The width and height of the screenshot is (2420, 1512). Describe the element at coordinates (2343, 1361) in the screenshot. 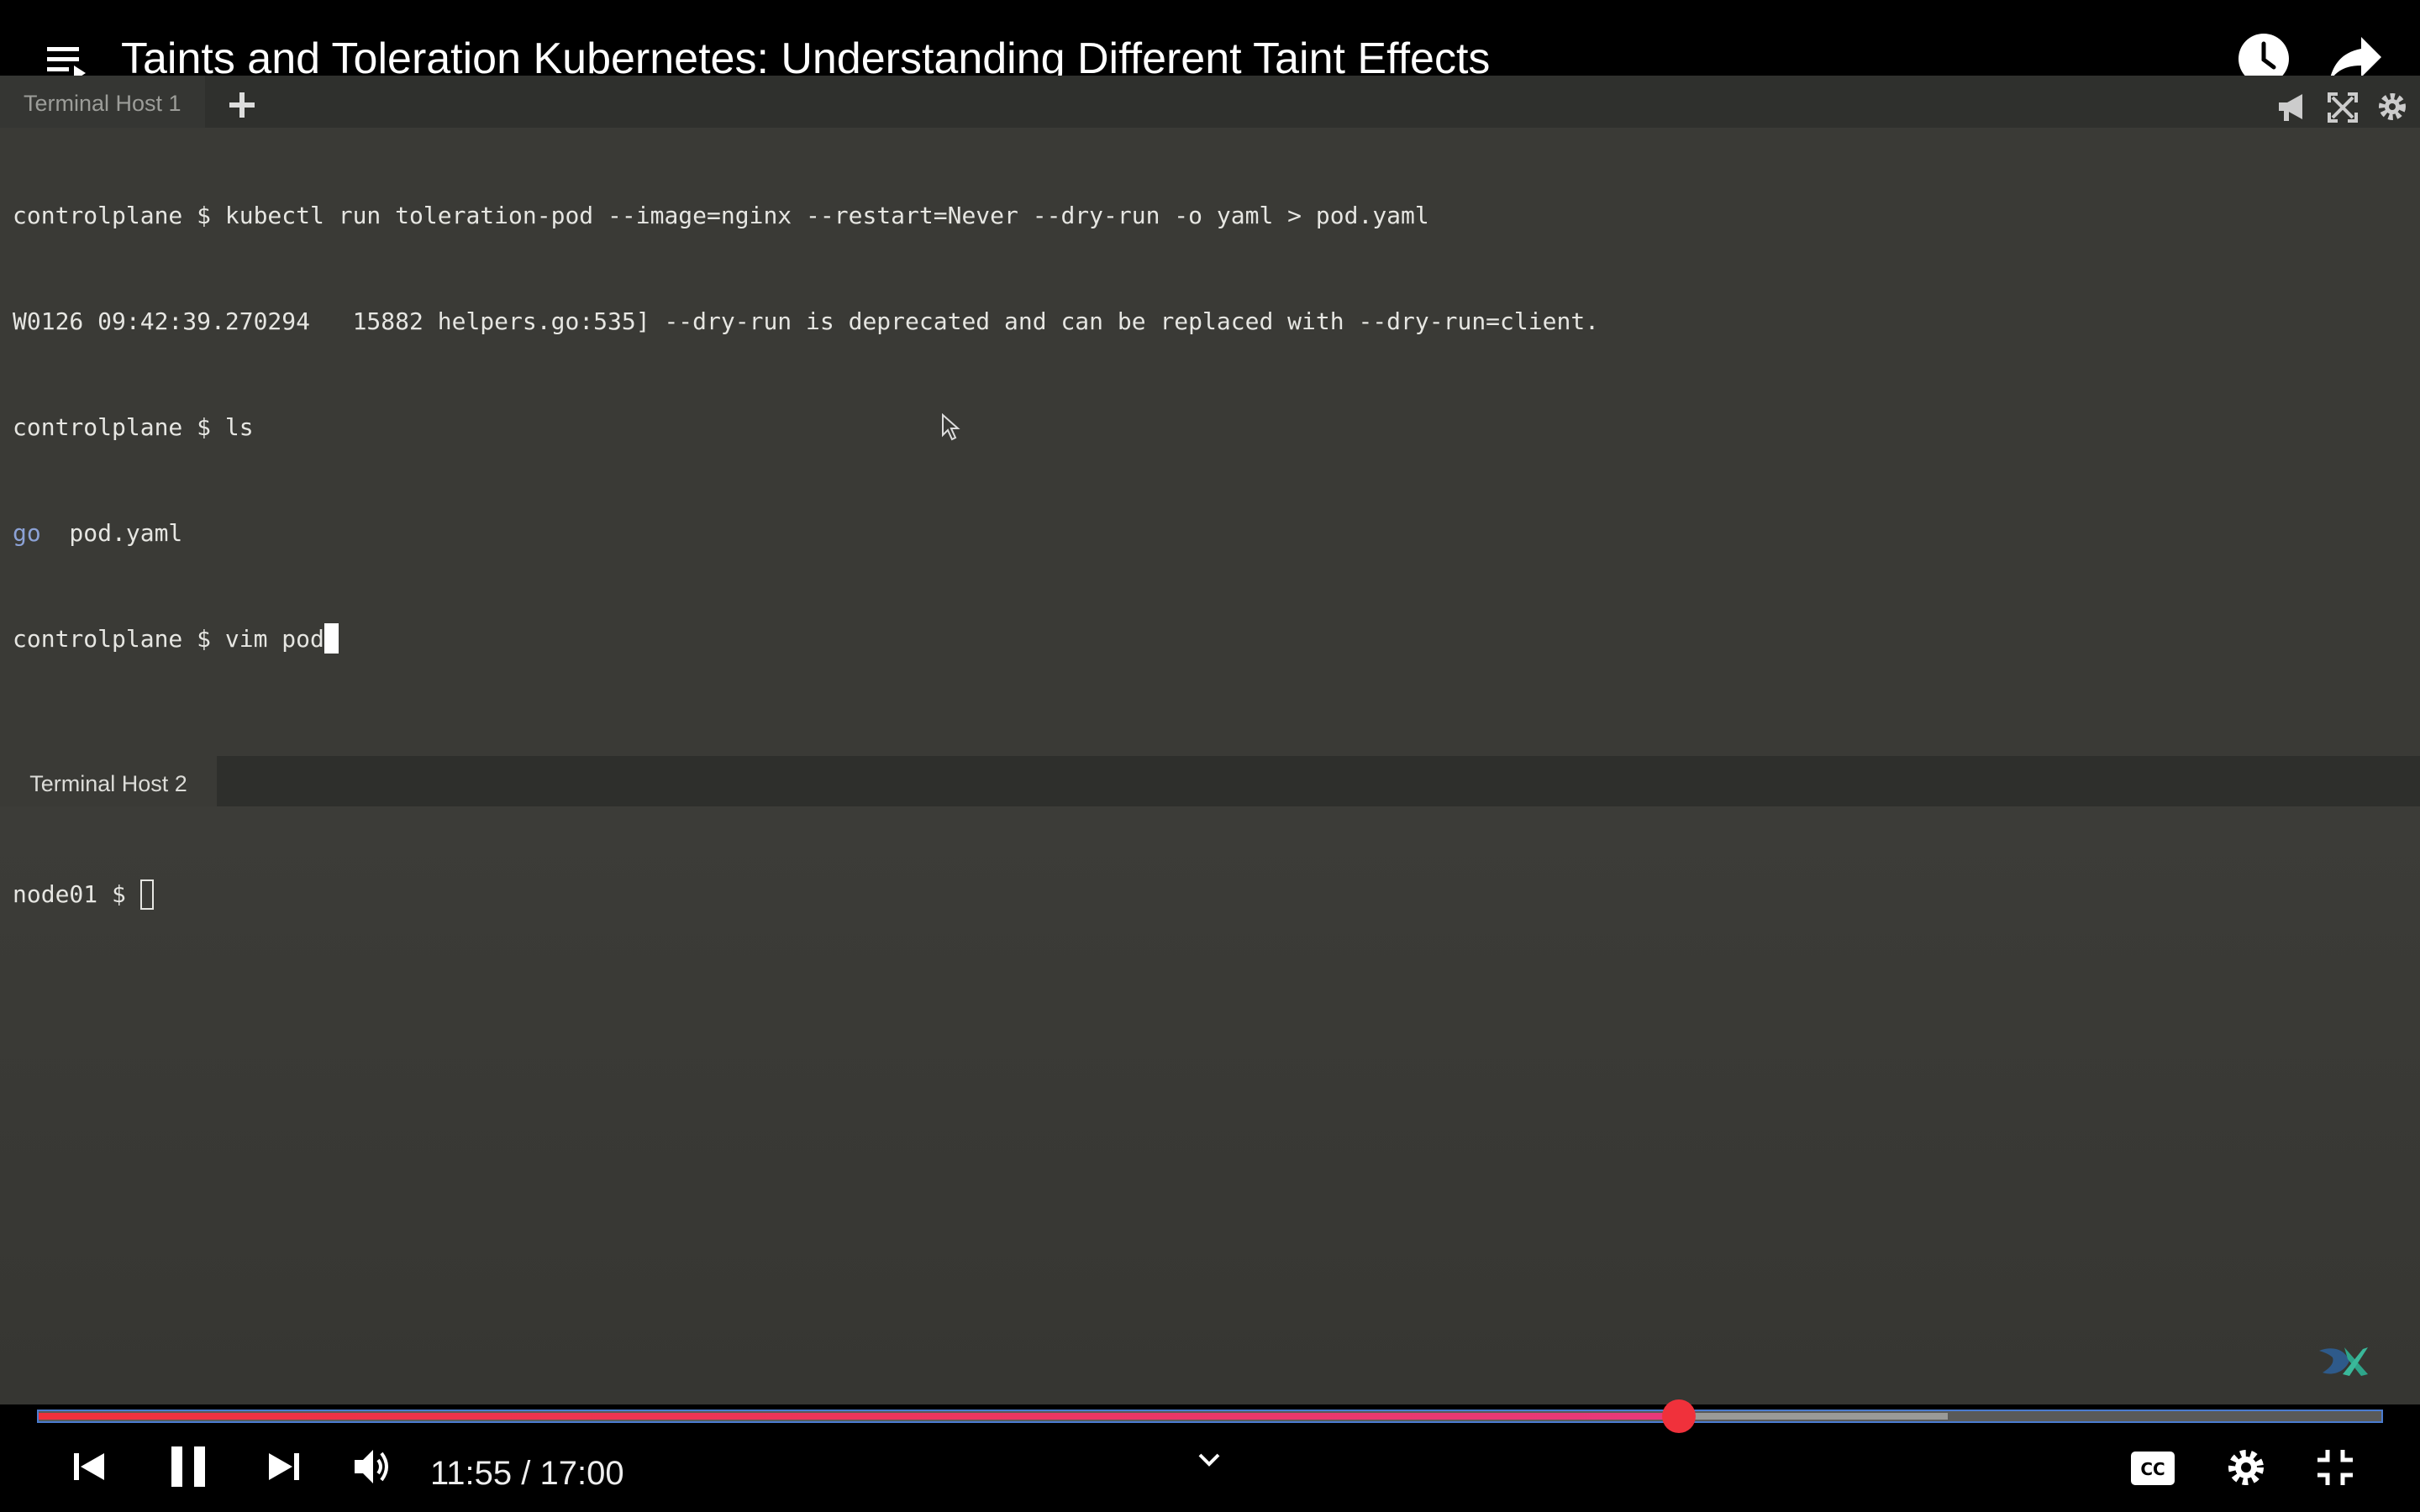

I see `brand-logo` at that location.